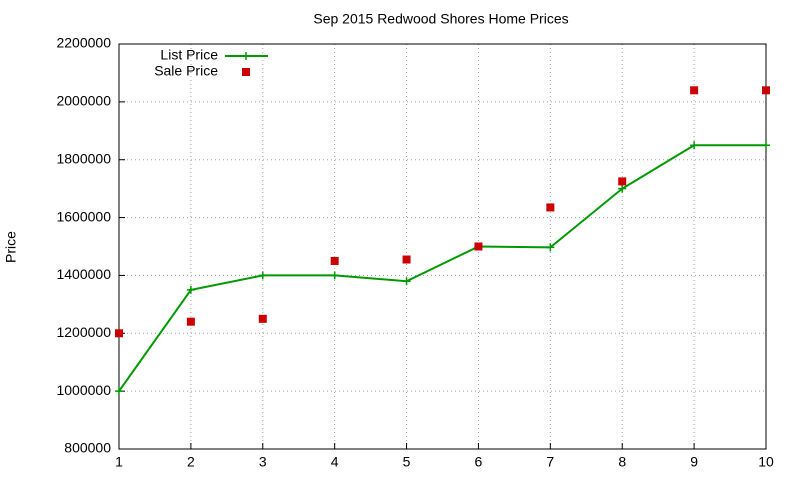  What do you see at coordinates (335, 462) in the screenshot?
I see `x-tick-label: 4` at bounding box center [335, 462].